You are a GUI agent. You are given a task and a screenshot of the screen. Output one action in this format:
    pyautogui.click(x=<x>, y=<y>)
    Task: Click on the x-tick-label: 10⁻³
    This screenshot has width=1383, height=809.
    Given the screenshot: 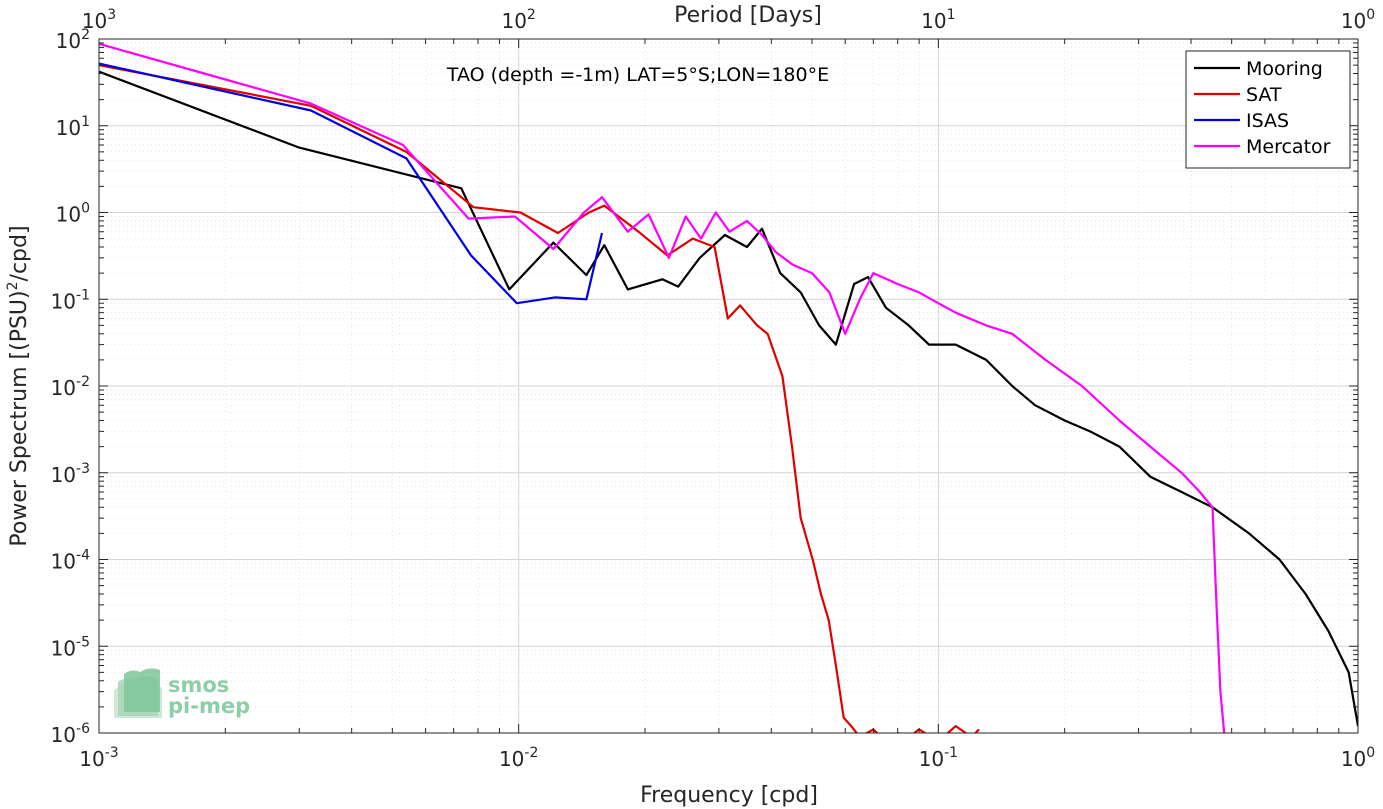 What is the action you would take?
    pyautogui.click(x=98, y=758)
    